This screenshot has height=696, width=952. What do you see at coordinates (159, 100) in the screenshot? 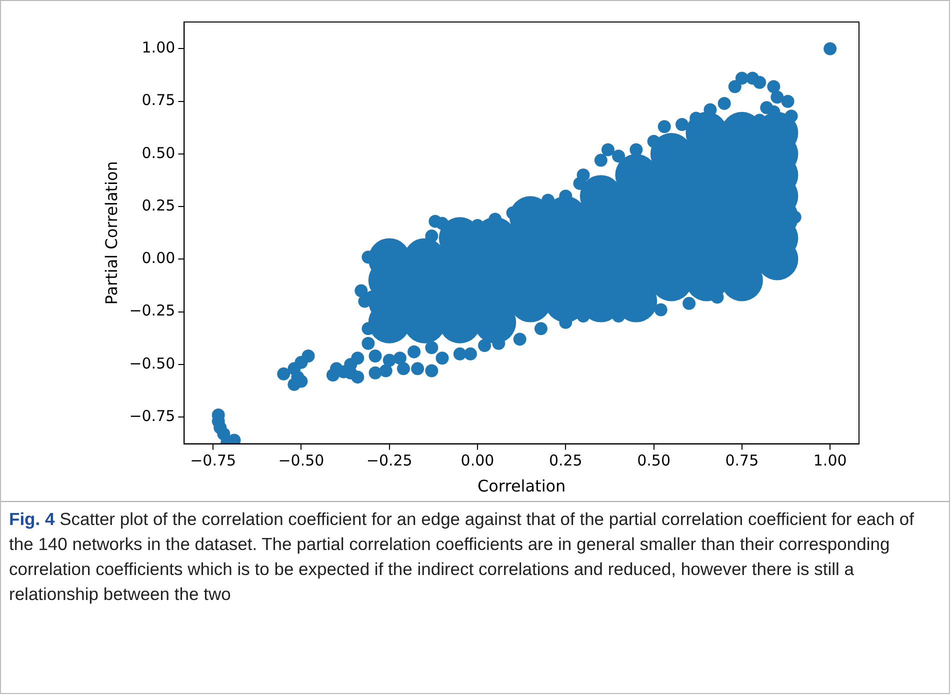
I see `y-tick-label: 0.75` at bounding box center [159, 100].